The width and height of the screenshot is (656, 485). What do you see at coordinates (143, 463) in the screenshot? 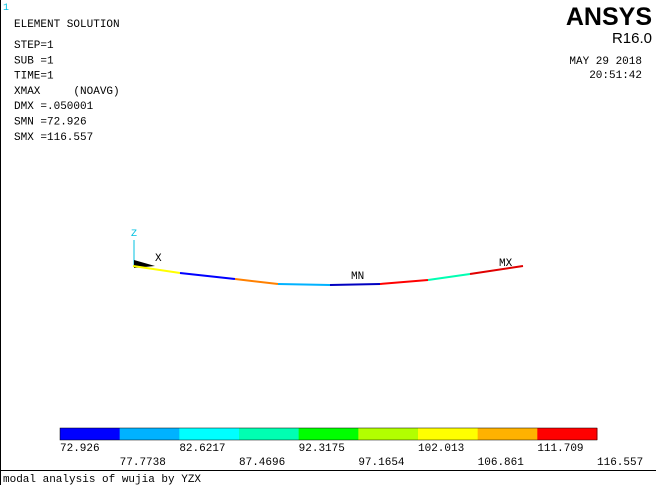
I see `legend-value: 77.7738` at bounding box center [143, 463].